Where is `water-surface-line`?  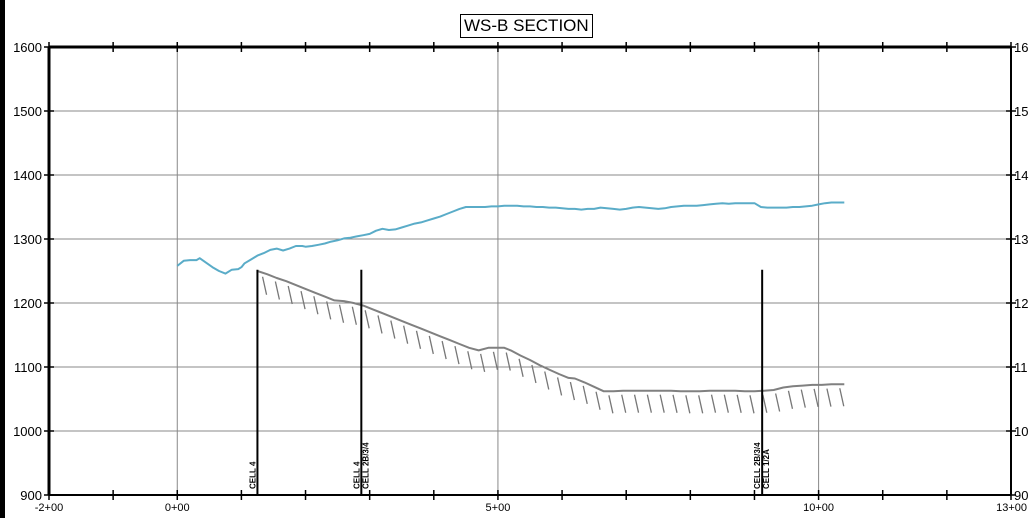
water-surface-line is located at coordinates (510, 238).